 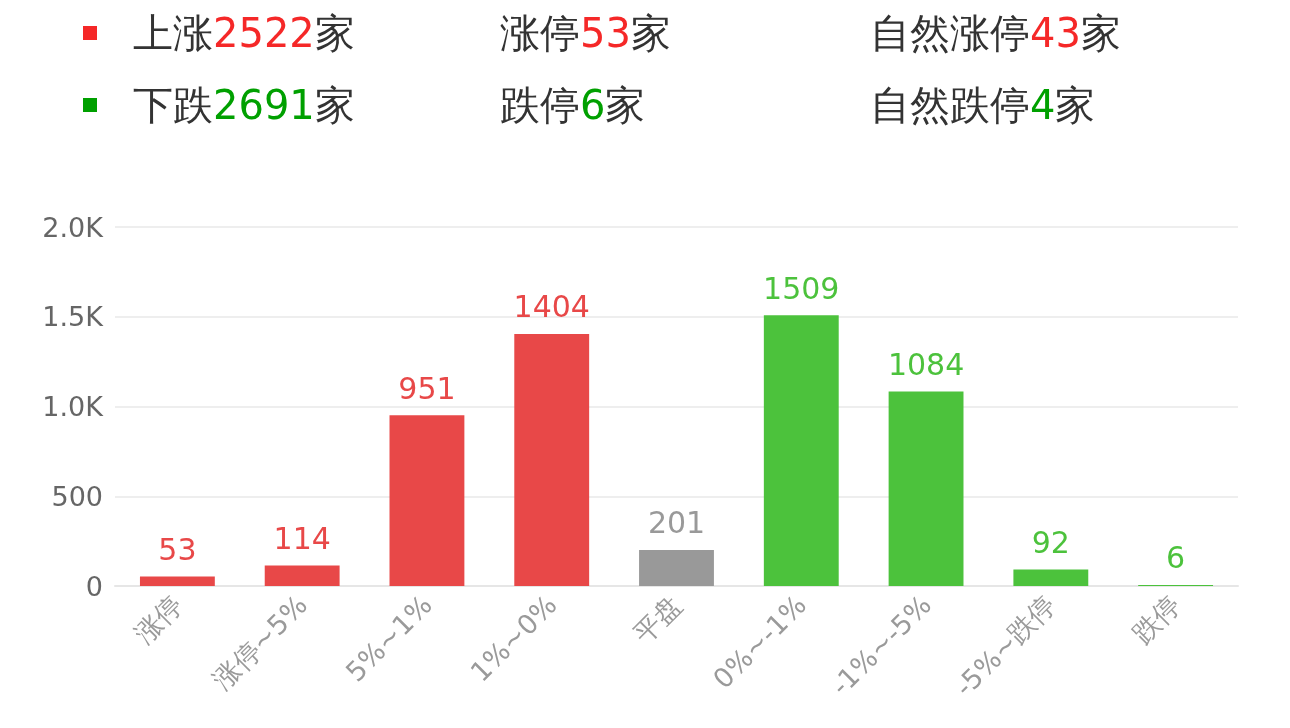 What do you see at coordinates (73, 406) in the screenshot?
I see `y-tick-label: 1.0K` at bounding box center [73, 406].